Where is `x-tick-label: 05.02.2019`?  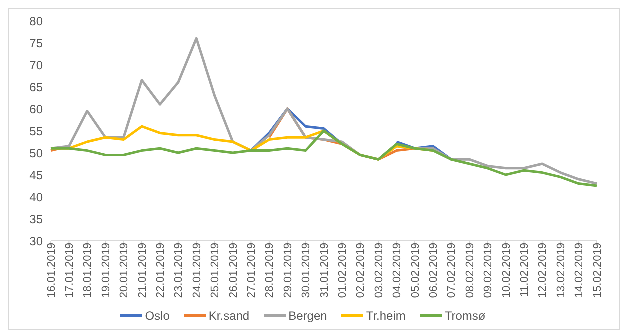 x-tick-label: 05.02.2019 is located at coordinates (416, 270).